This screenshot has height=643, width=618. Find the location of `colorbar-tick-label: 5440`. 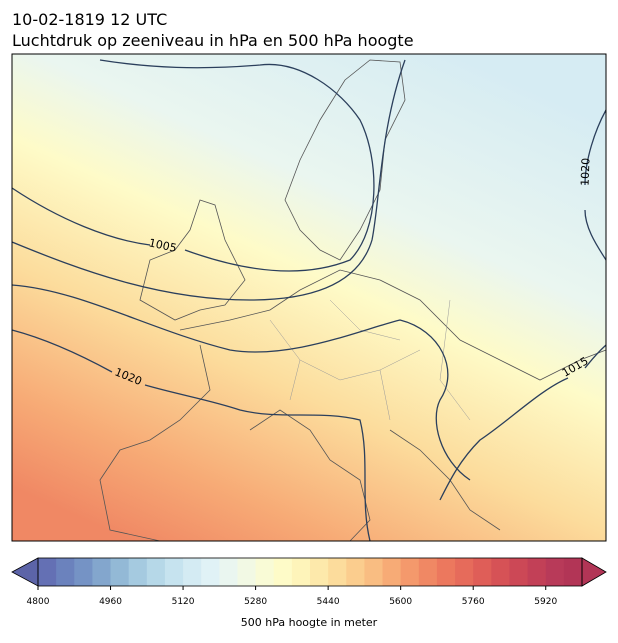

colorbar-tick-label: 5440 is located at coordinates (328, 602).